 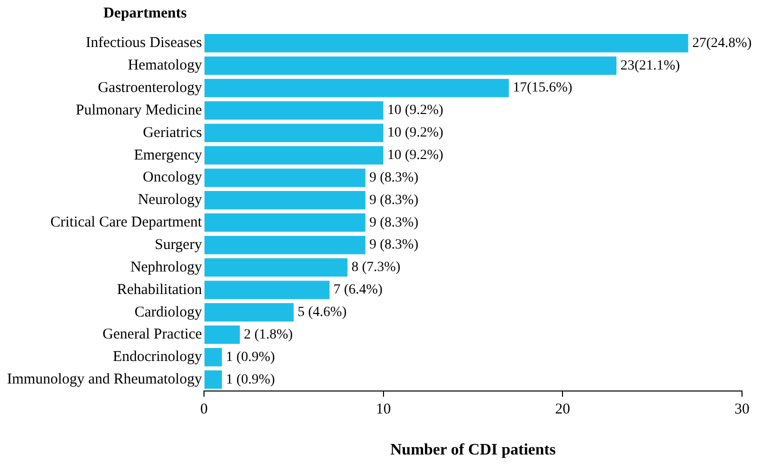 I want to click on y-tick-label: Immunology and Rheumatology, so click(x=104, y=380).